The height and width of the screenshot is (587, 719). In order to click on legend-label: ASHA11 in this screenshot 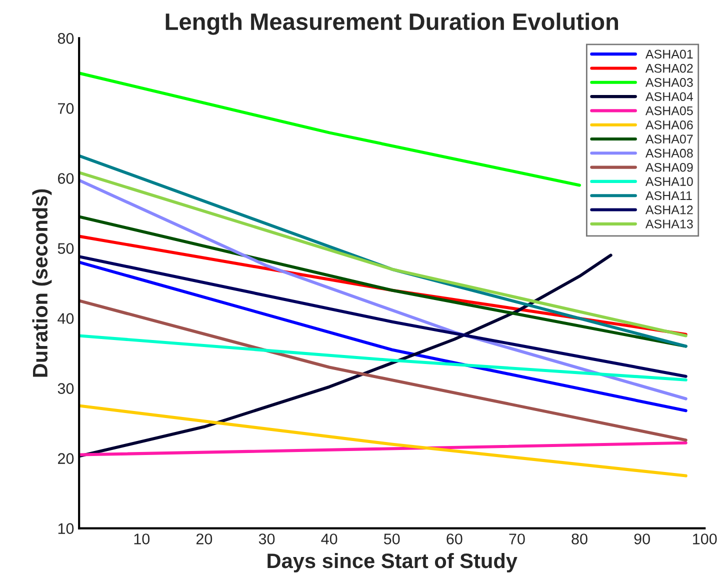, I will do `click(668, 195)`.